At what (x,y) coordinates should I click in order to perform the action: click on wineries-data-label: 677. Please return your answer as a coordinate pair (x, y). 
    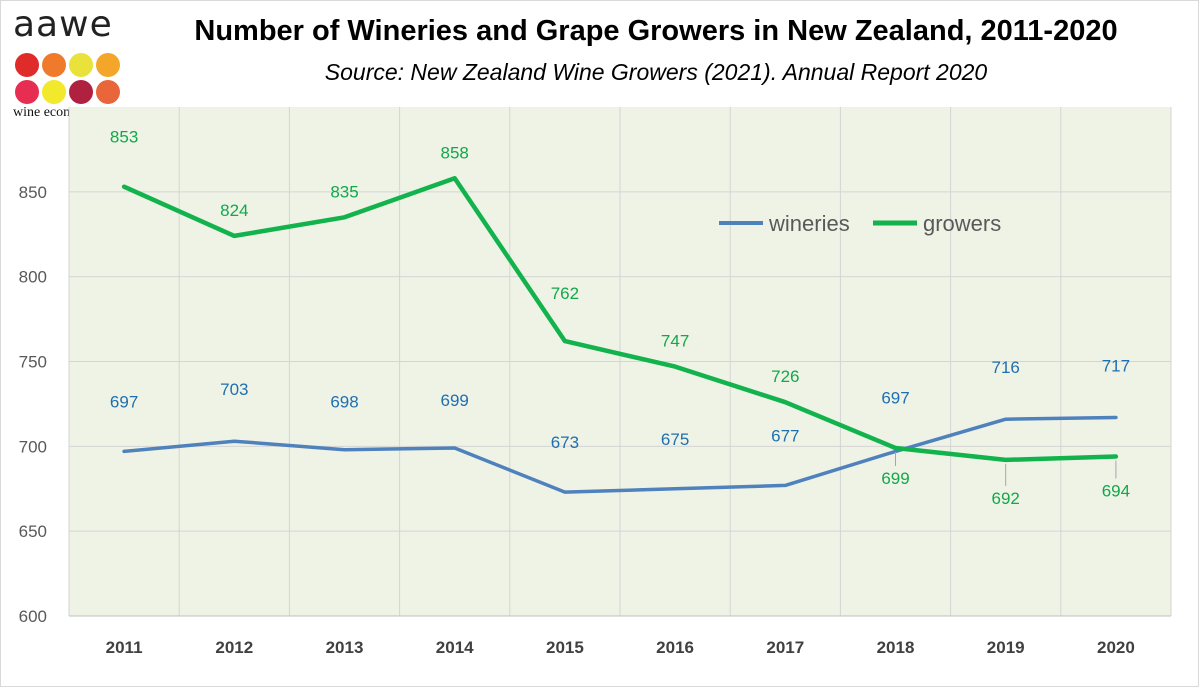
    Looking at the image, I should click on (785, 435).